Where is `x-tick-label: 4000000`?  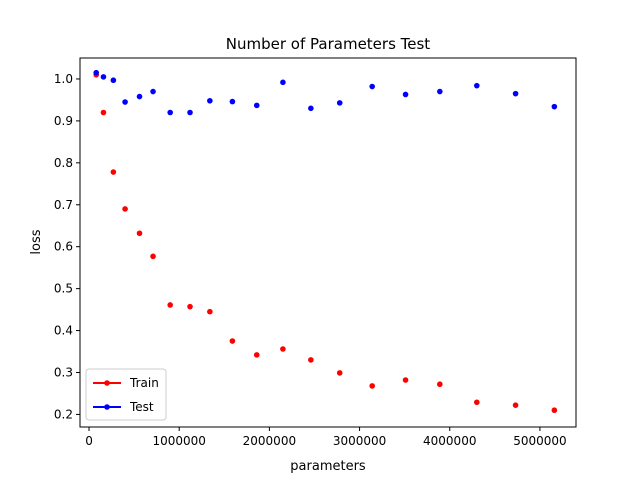 x-tick-label: 4000000 is located at coordinates (449, 441).